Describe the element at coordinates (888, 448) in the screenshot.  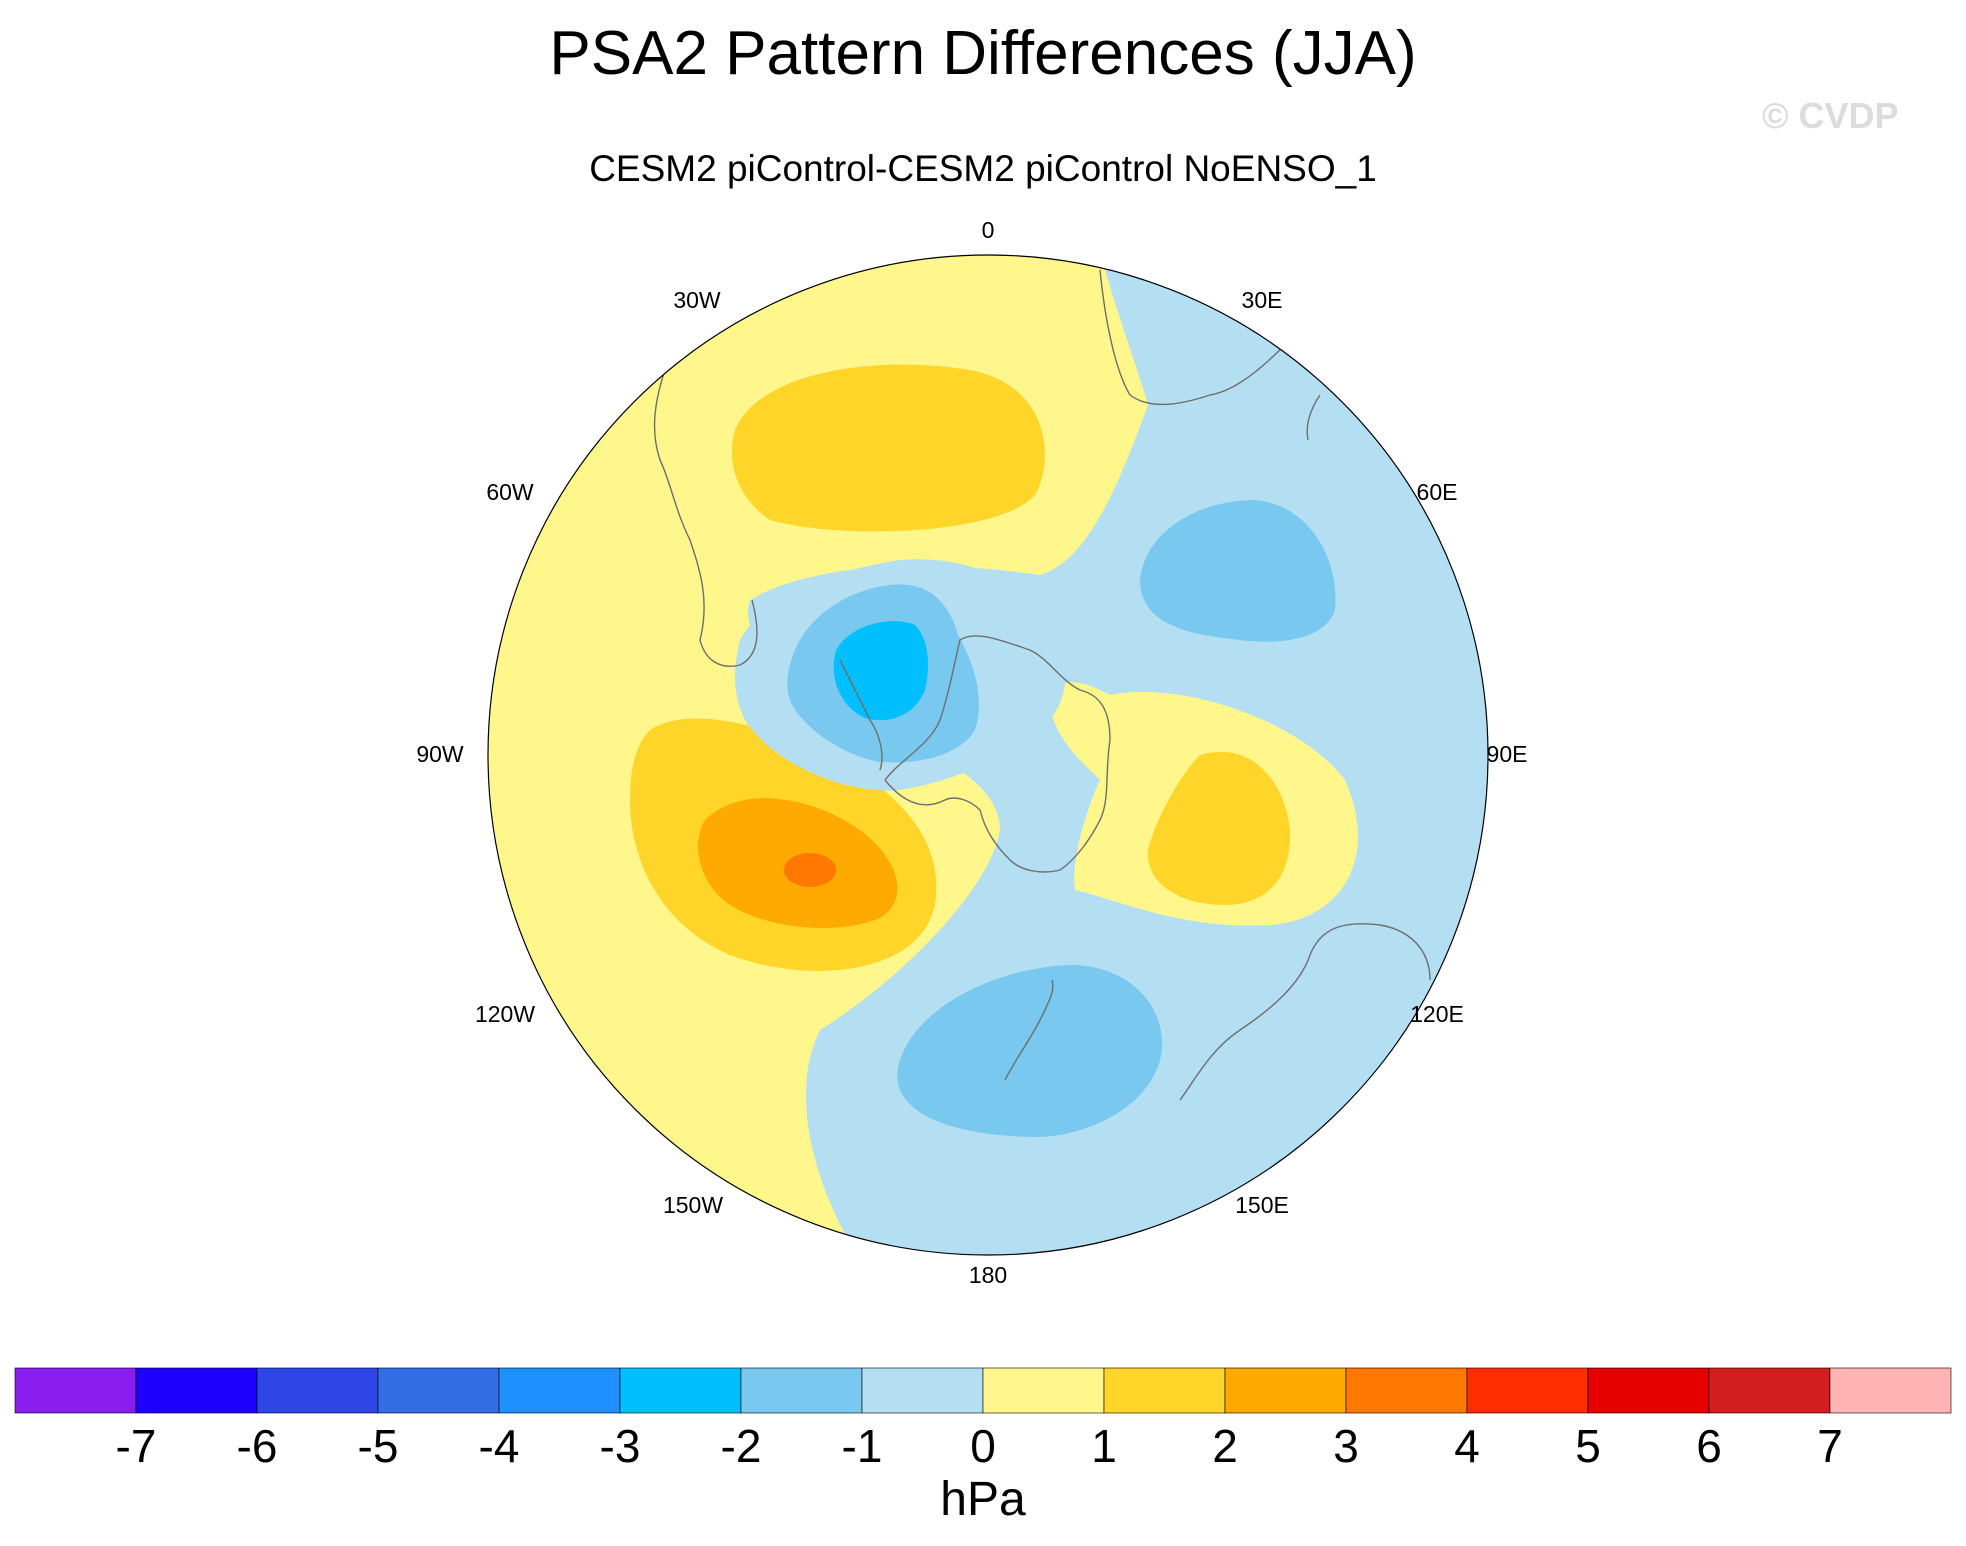
I see `contour-pos2-north` at that location.